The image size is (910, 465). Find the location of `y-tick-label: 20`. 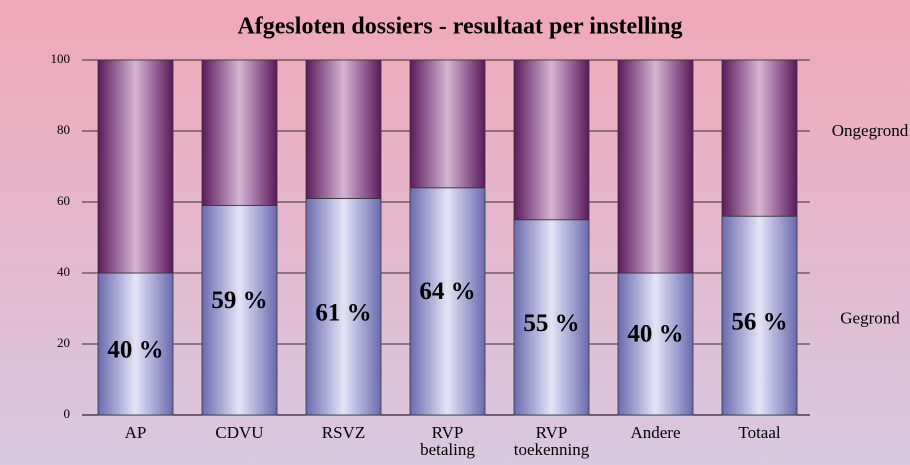

y-tick-label: 20 is located at coordinates (63, 342).